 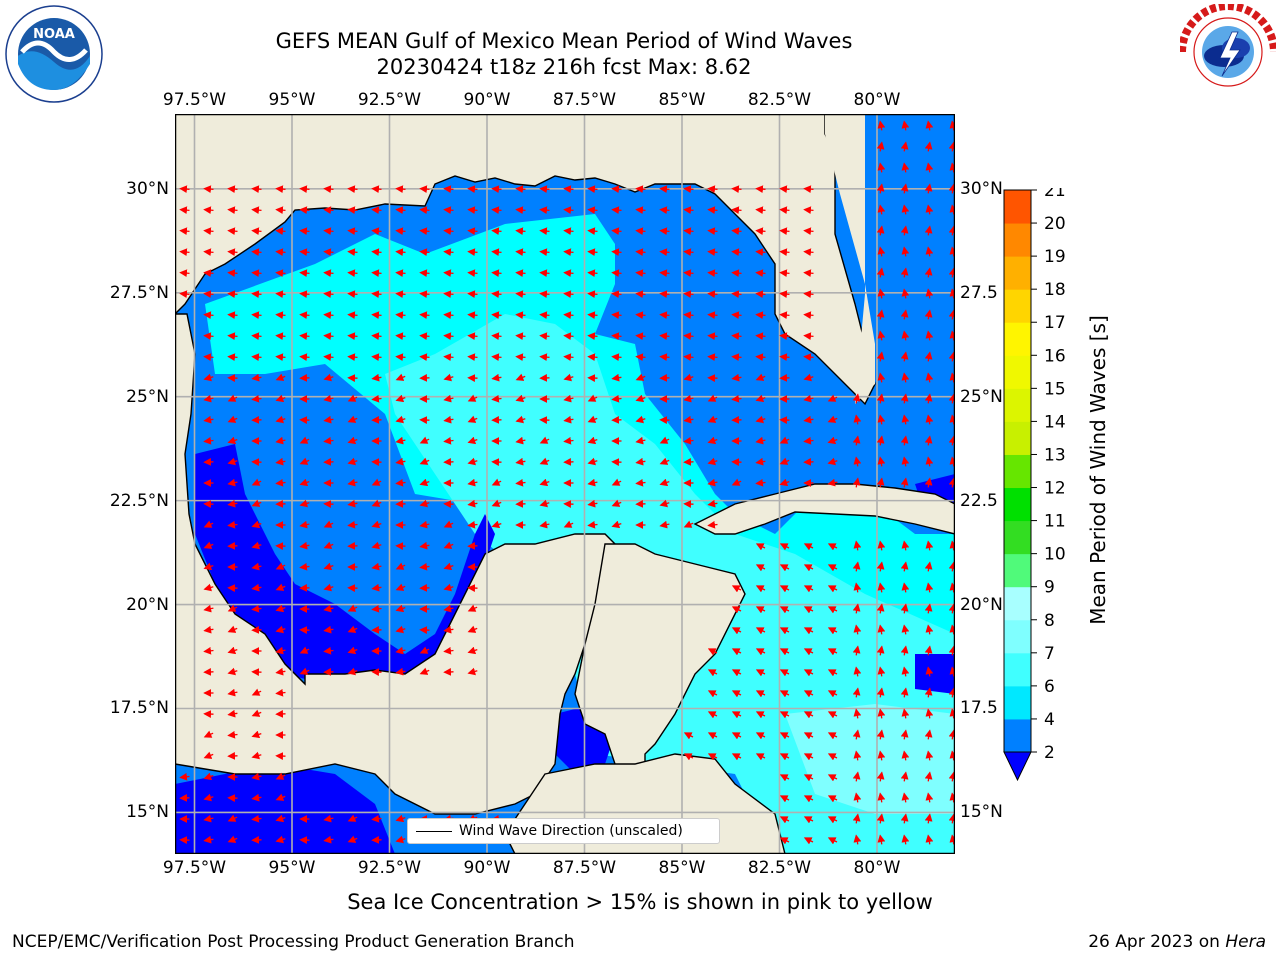 I want to click on lon-tick-label: 82.5°W, so click(x=779, y=100).